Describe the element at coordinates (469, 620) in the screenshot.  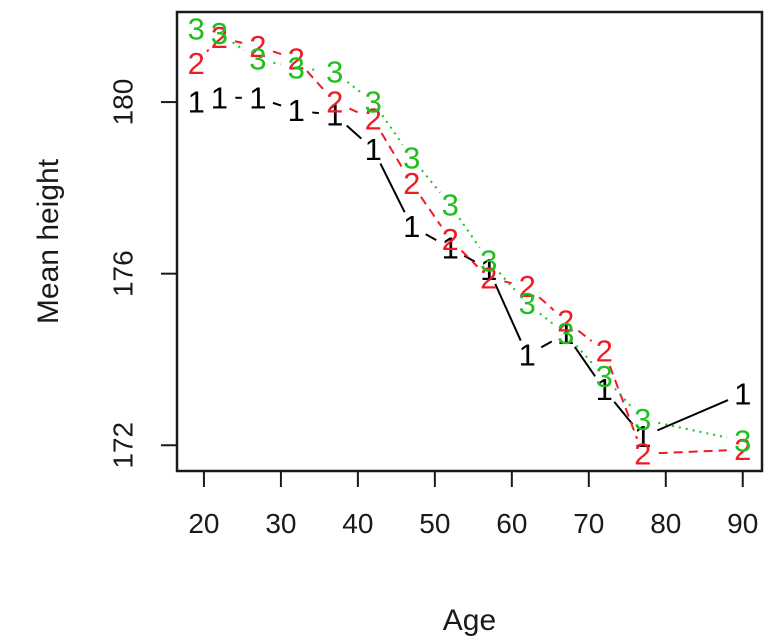
I see `x-axis-title: Age` at that location.